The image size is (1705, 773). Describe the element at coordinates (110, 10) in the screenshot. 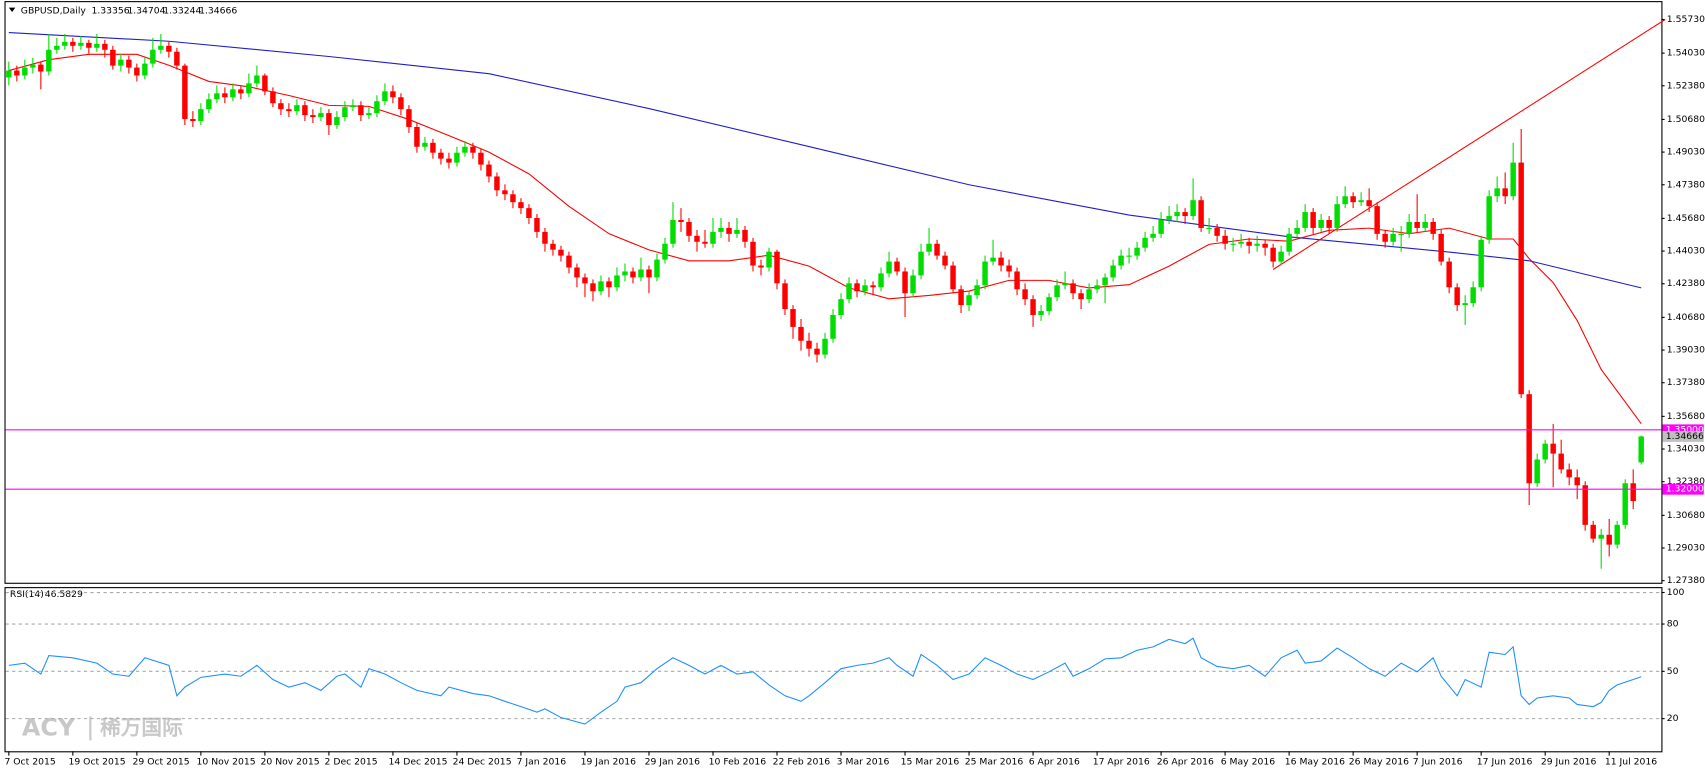

I see `open-price: 1.33356` at that location.